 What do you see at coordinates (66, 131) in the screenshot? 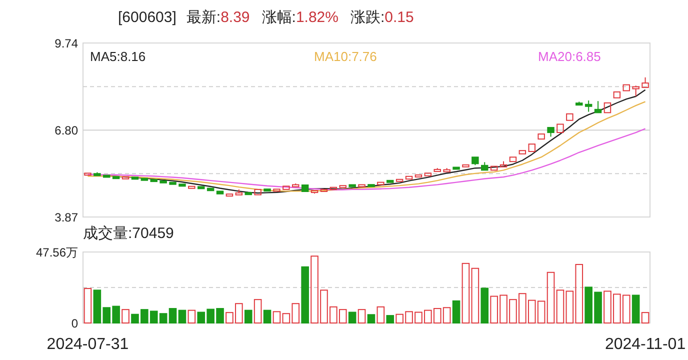
I see `y-tick-label: 6.80` at bounding box center [66, 131].